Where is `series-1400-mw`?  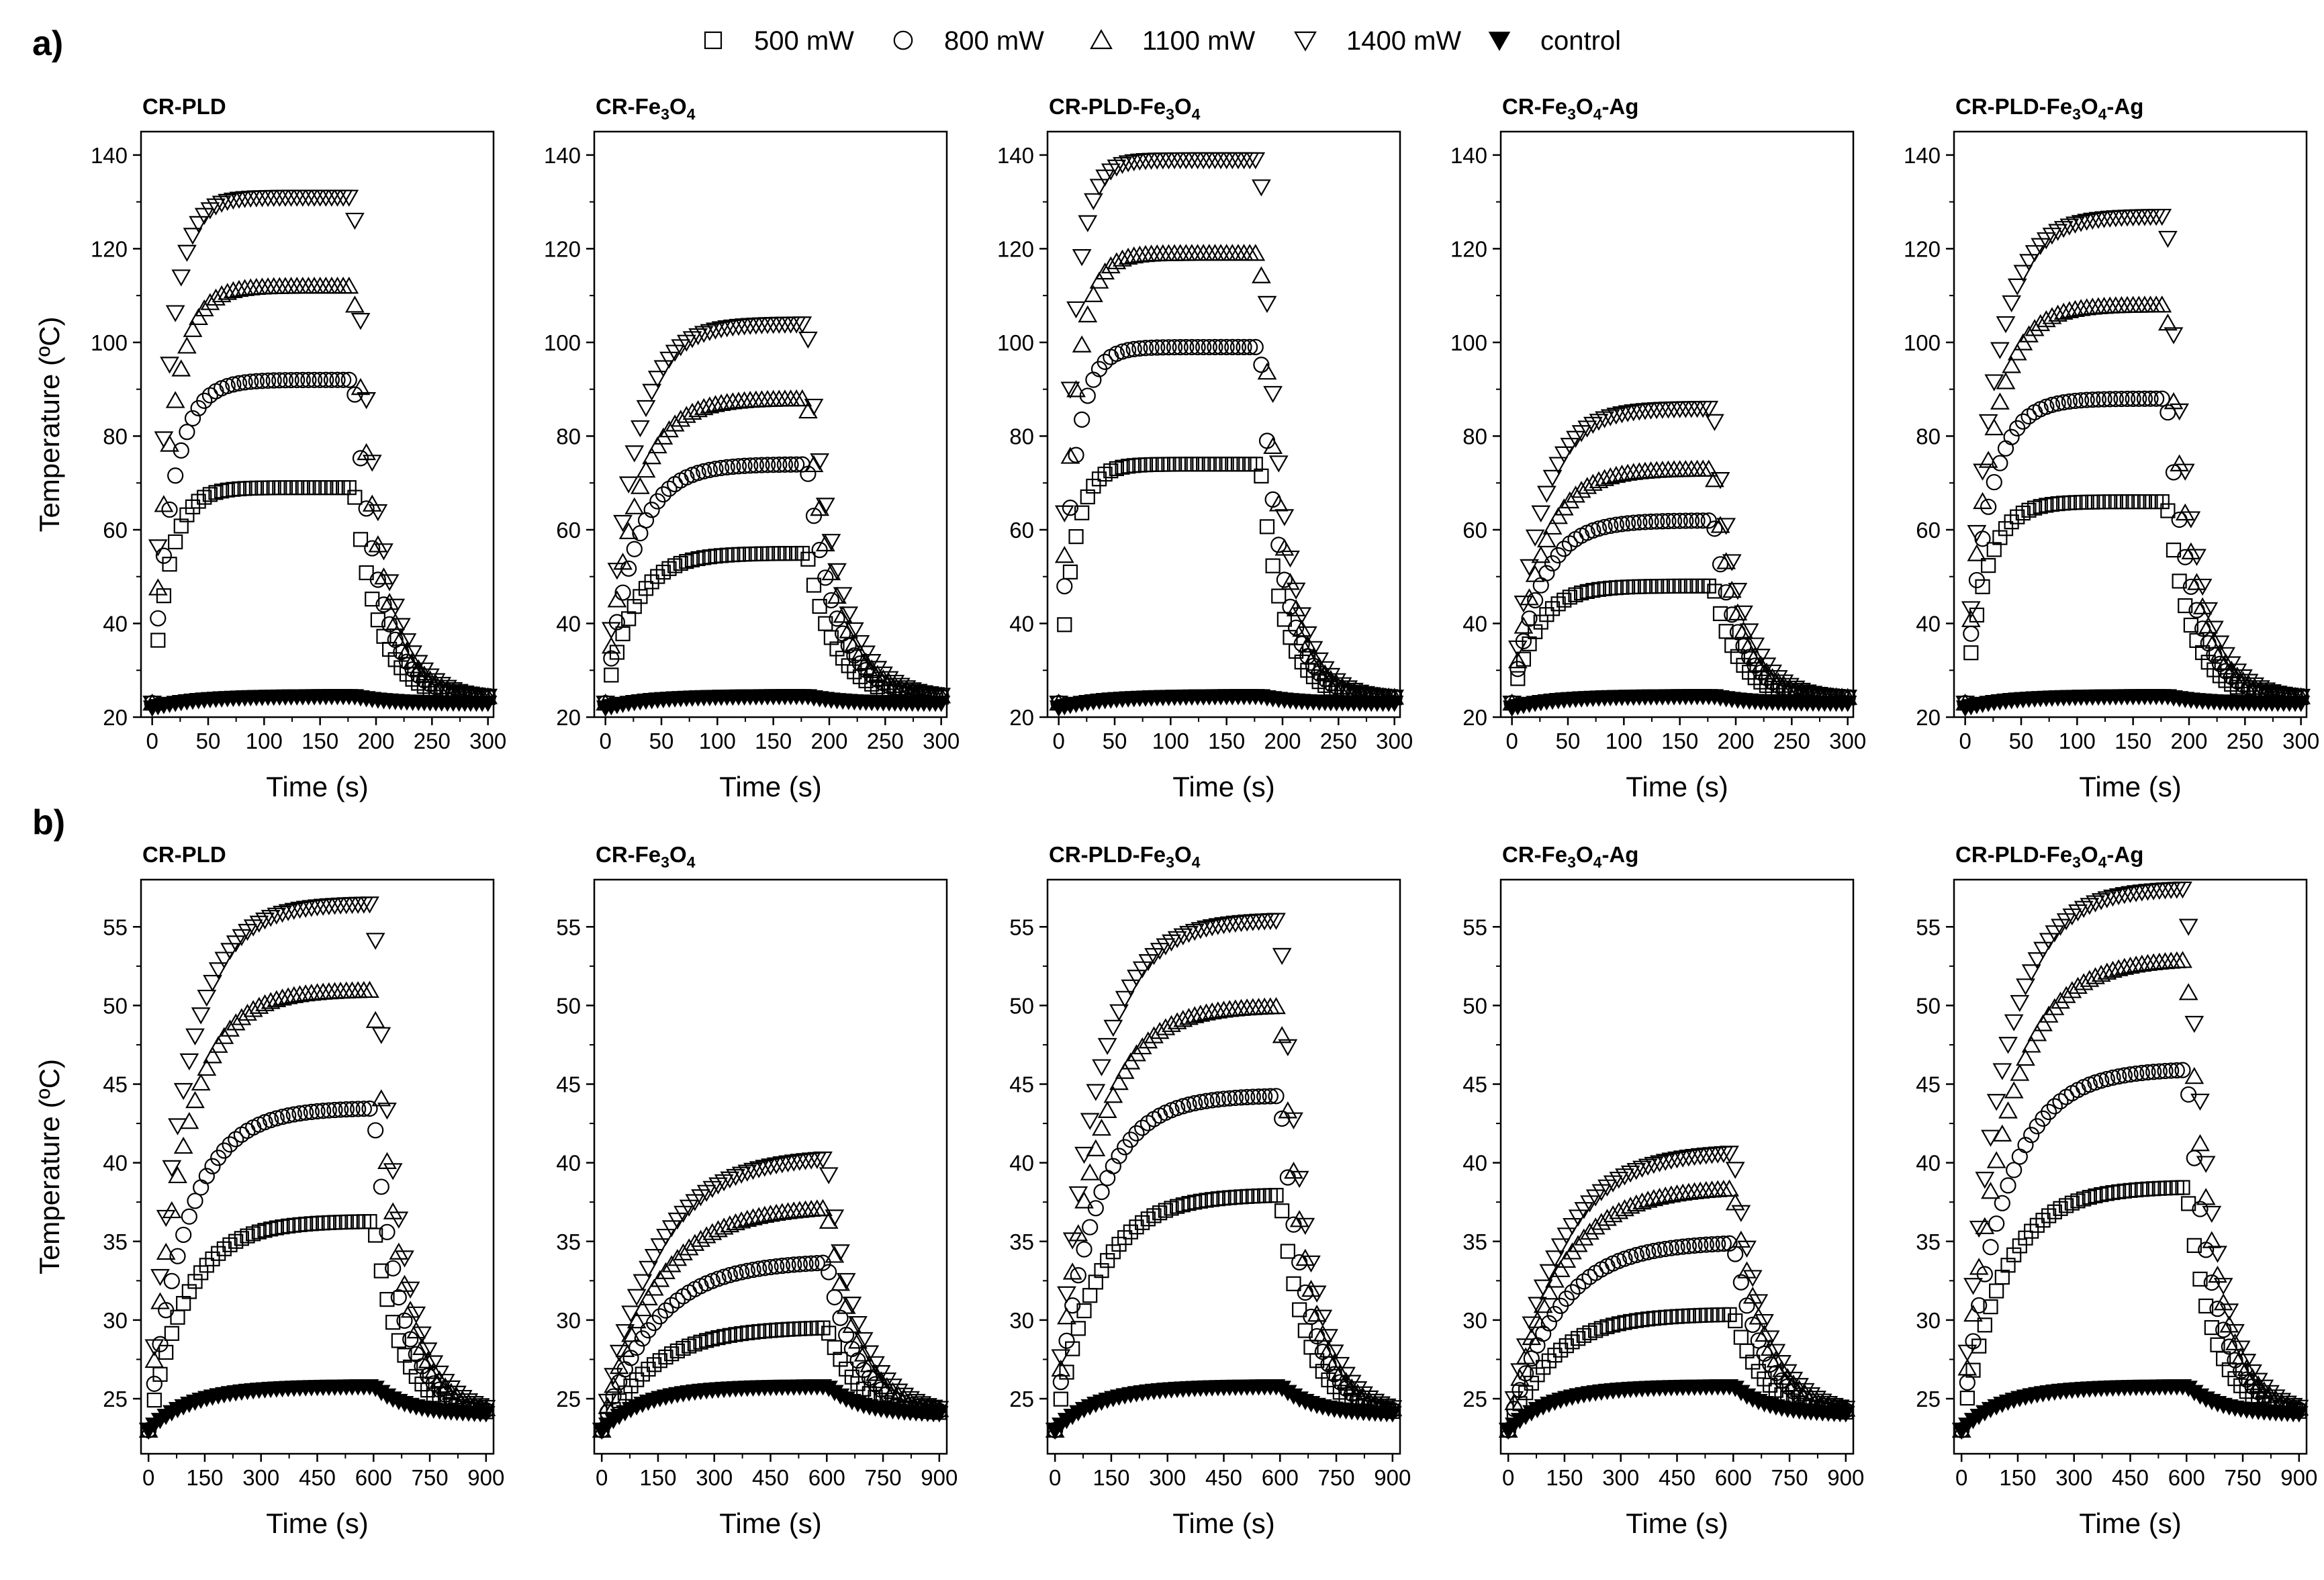 series-1400-mw is located at coordinates (2133, 460).